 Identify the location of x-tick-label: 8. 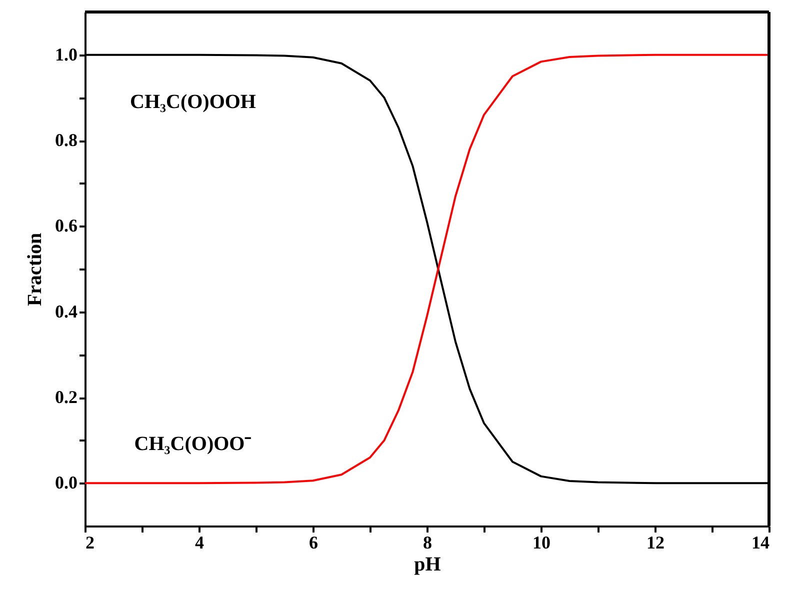
(427, 542).